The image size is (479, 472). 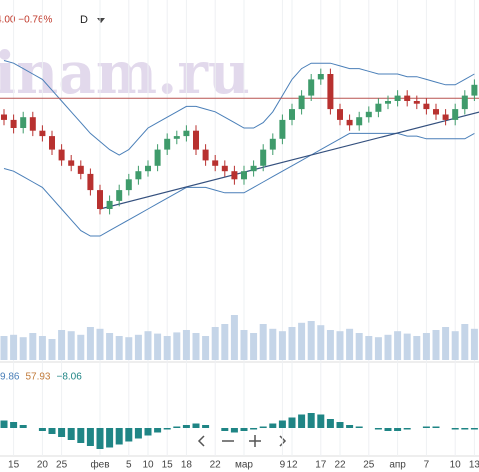 What do you see at coordinates (129, 465) in the screenshot?
I see `x-tick-label: 5` at bounding box center [129, 465].